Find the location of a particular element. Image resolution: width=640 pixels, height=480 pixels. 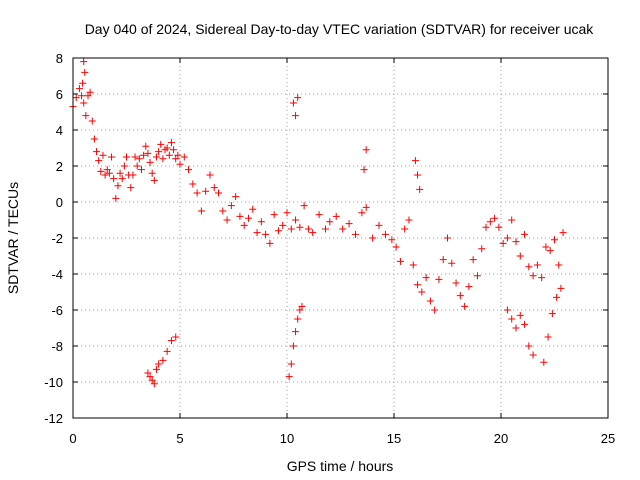

y-tick-label: -12 is located at coordinates (53, 418).